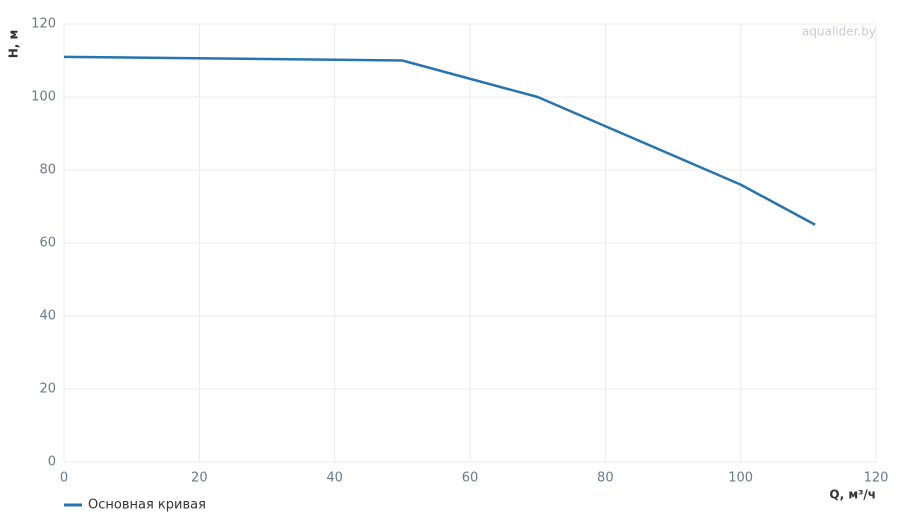  What do you see at coordinates (147, 505) in the screenshot?
I see `legend-label: Основная кривая` at bounding box center [147, 505].